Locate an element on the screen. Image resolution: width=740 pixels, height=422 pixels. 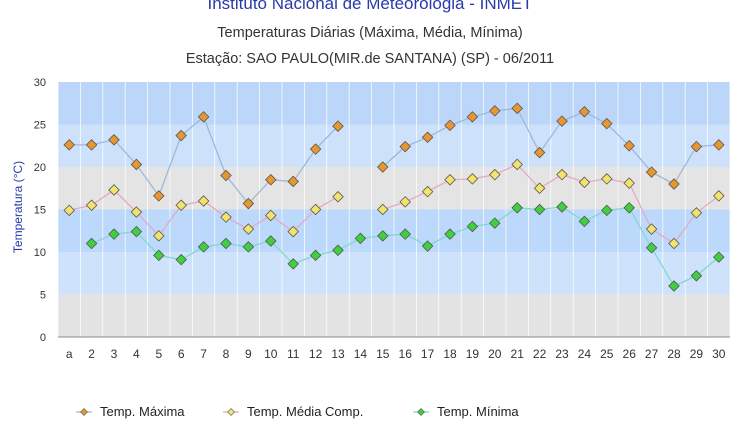
legend-label: Temp. Média Comp. is located at coordinates (305, 411).